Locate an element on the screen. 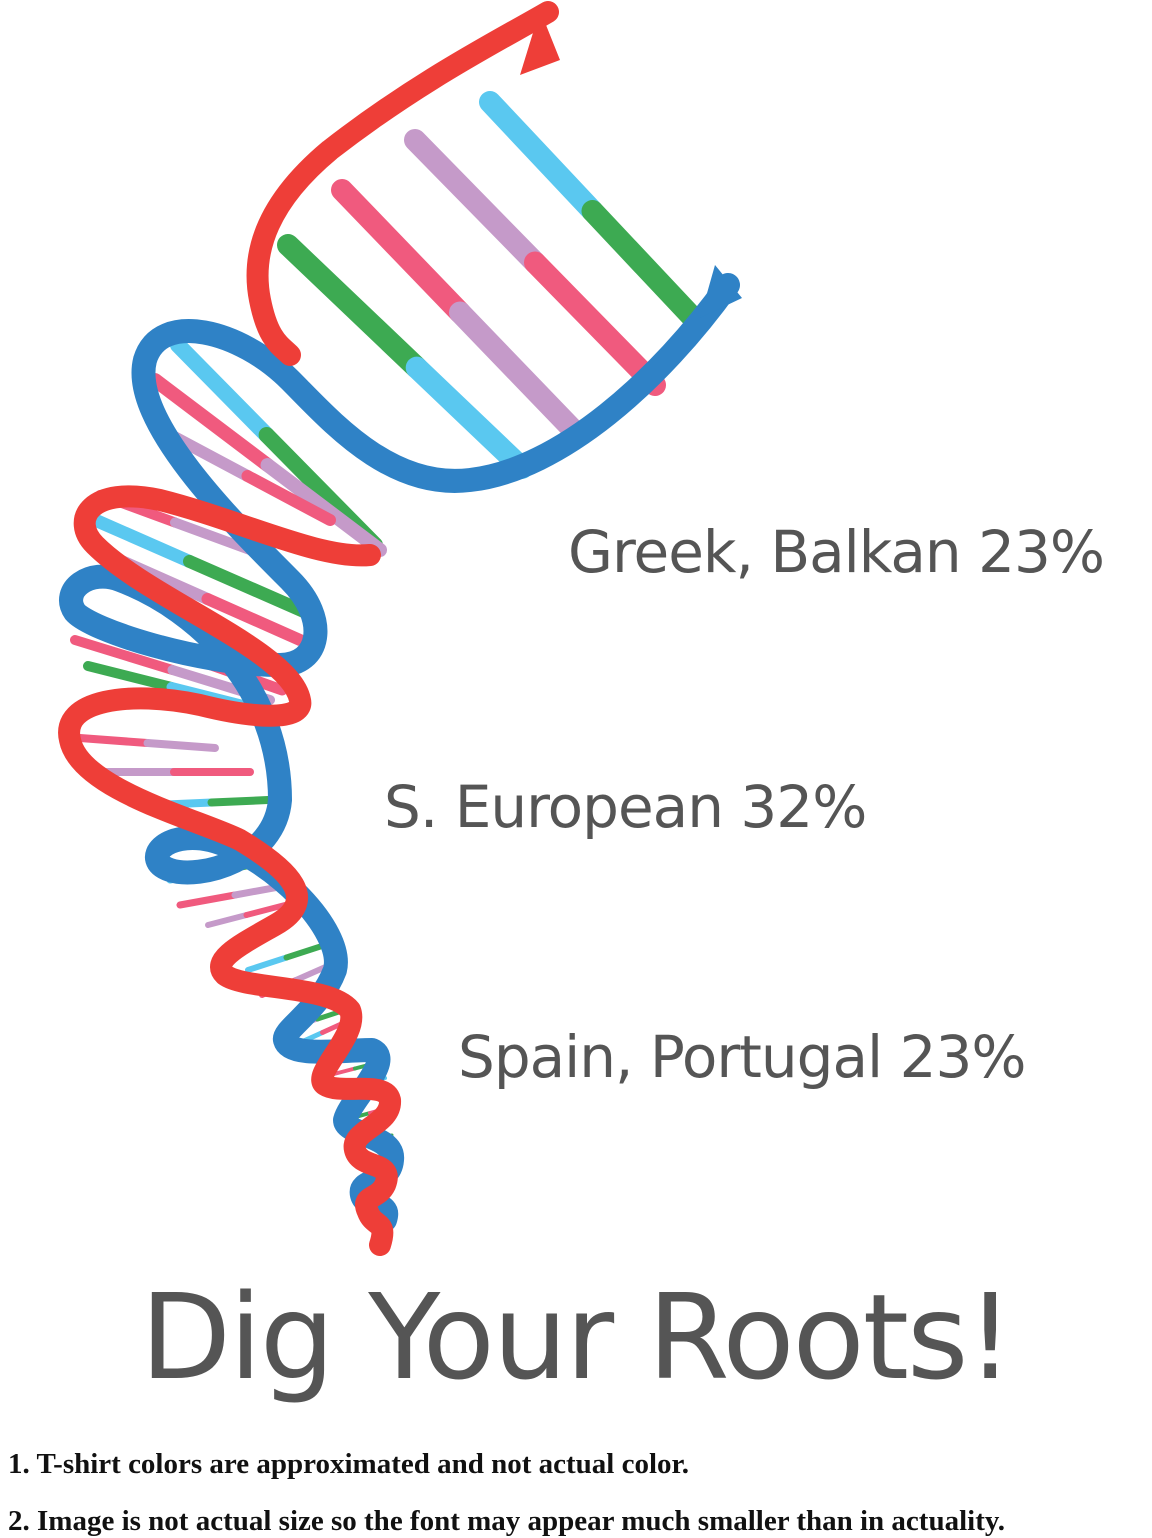 The image size is (1152, 1538). dna-strand-red-end is located at coordinates (540, 42).